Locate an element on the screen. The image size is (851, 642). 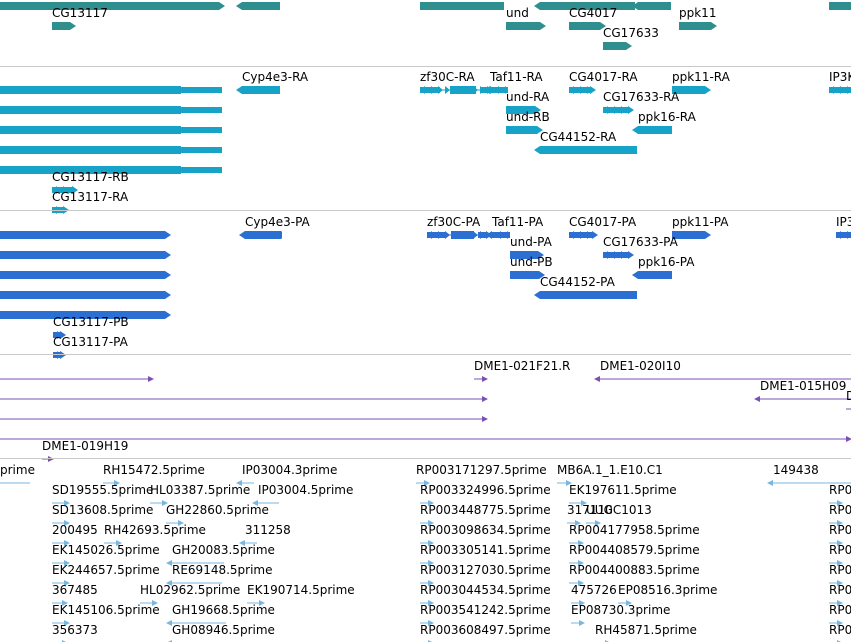
clones-feature-label: DME1-015H09 is located at coordinates (803, 386).